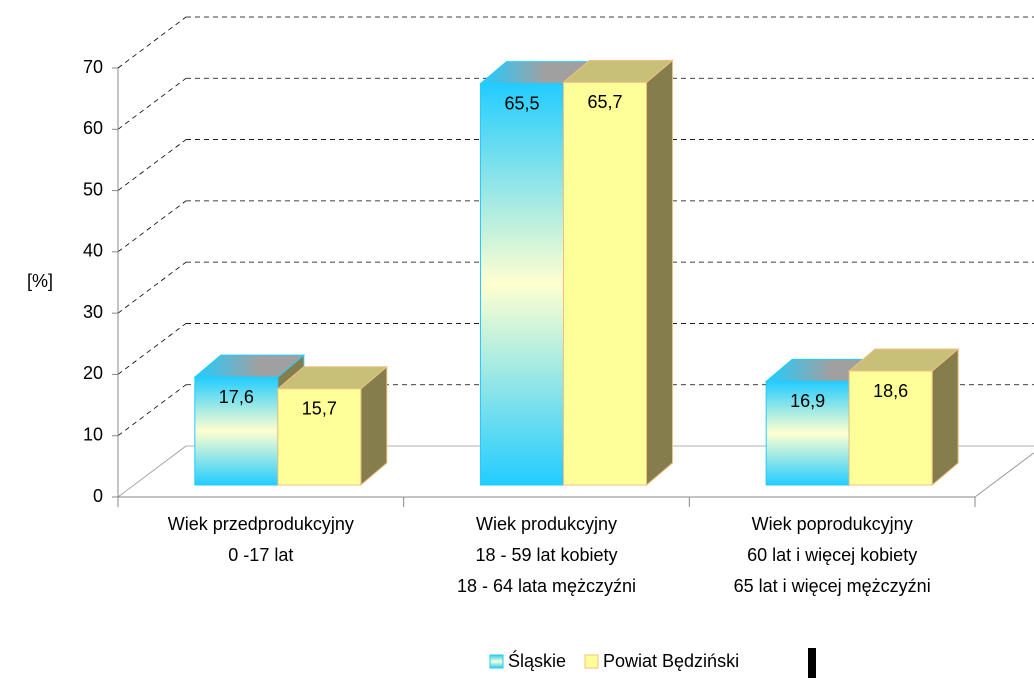  What do you see at coordinates (93, 373) in the screenshot?
I see `y-tick-label: 20` at bounding box center [93, 373].